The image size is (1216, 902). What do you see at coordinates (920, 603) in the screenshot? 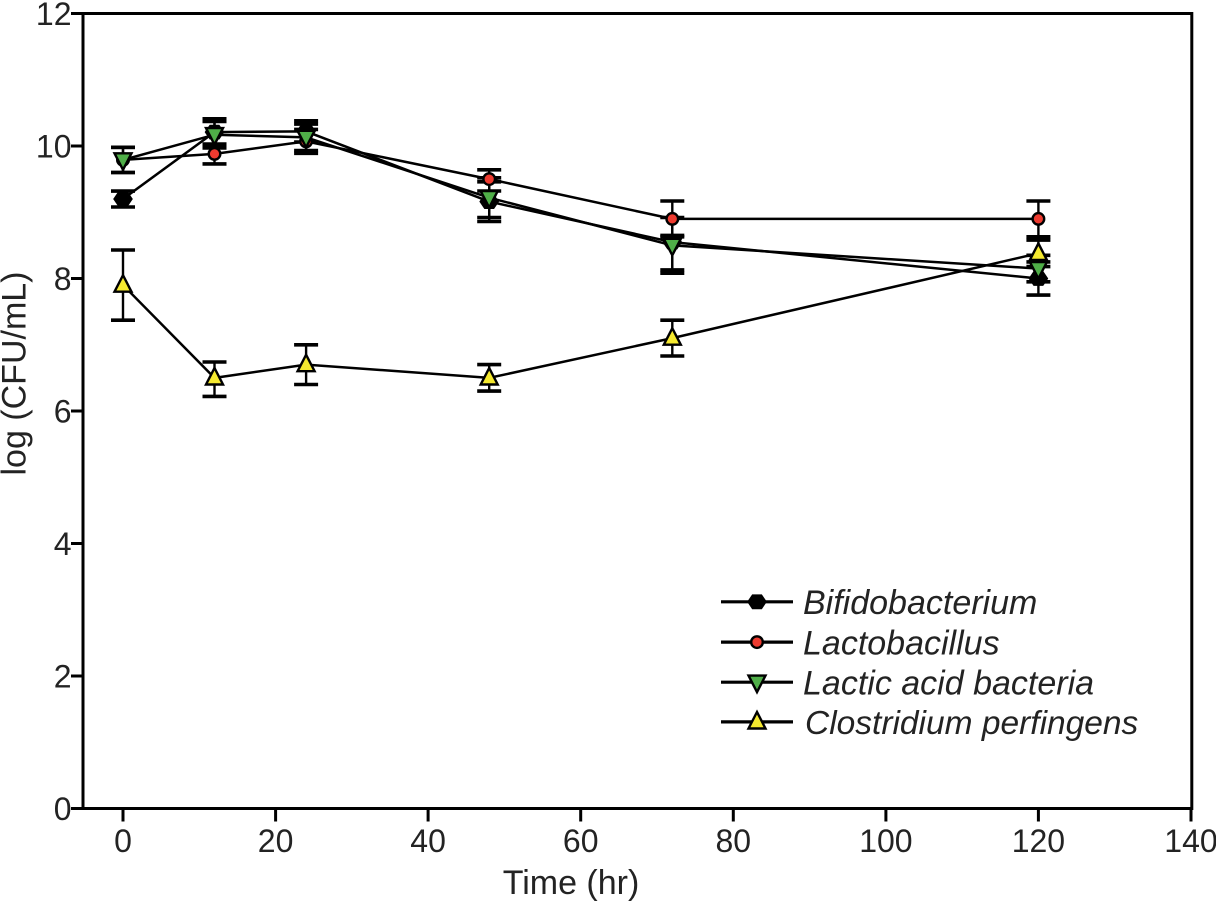
I see `svg-text: Bifidobacterium` at bounding box center [920, 603].